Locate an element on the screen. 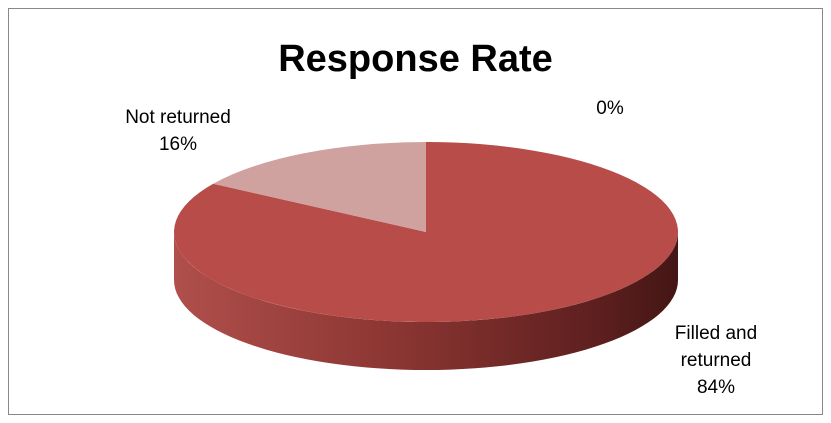  label-zero-value: 0% is located at coordinates (610, 108).